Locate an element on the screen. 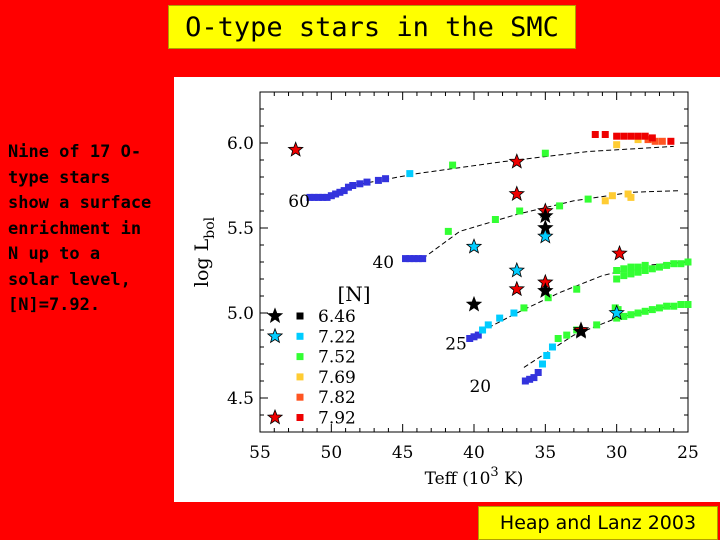 The width and height of the screenshot is (720, 540). legend-label: 7.82 is located at coordinates (337, 398).